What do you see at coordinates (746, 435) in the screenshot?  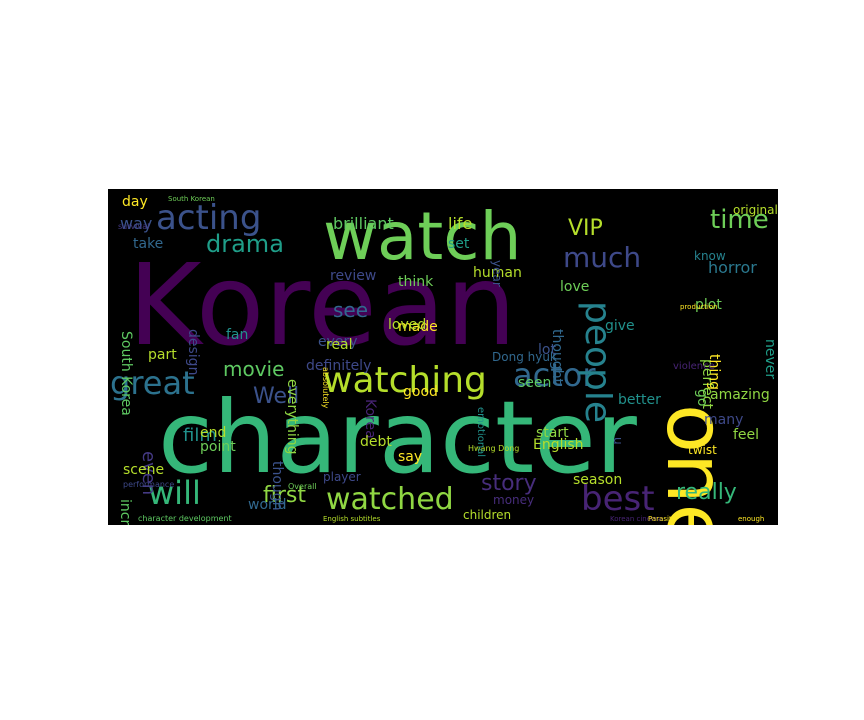 I see `word-cloud-term: feel` at bounding box center [746, 435].